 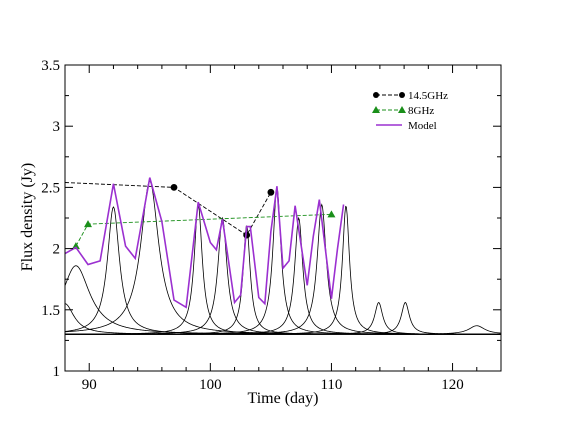 What do you see at coordinates (50, 188) in the screenshot?
I see `y-tick-label: 2.5` at bounding box center [50, 188].